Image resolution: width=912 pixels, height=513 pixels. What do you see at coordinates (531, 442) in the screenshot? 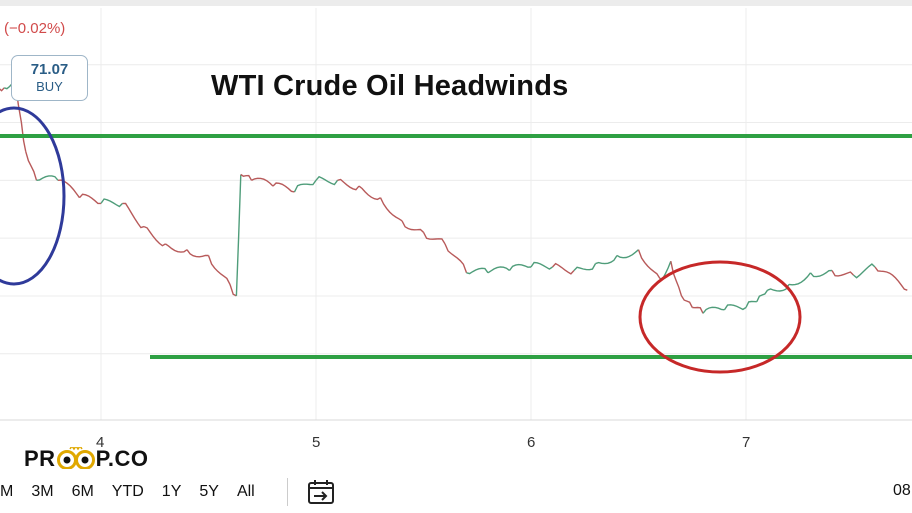
I see `x-tick-label: 6` at bounding box center [531, 442].